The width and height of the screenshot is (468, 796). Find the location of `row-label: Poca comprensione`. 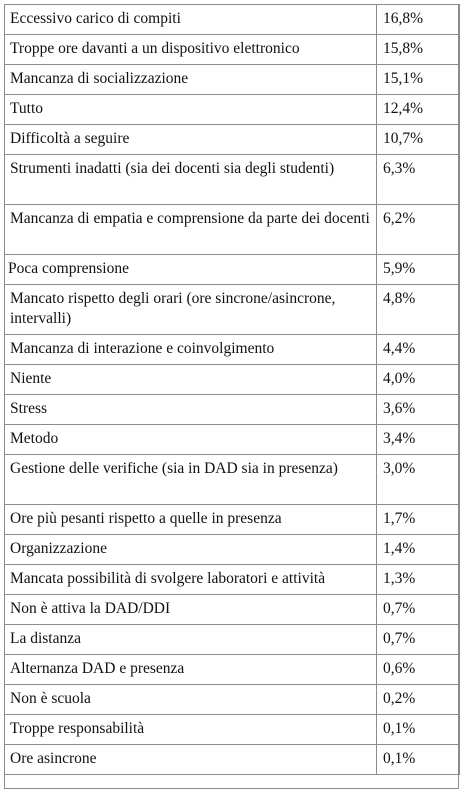

row-label: Poca comprensione is located at coordinates (190, 269).